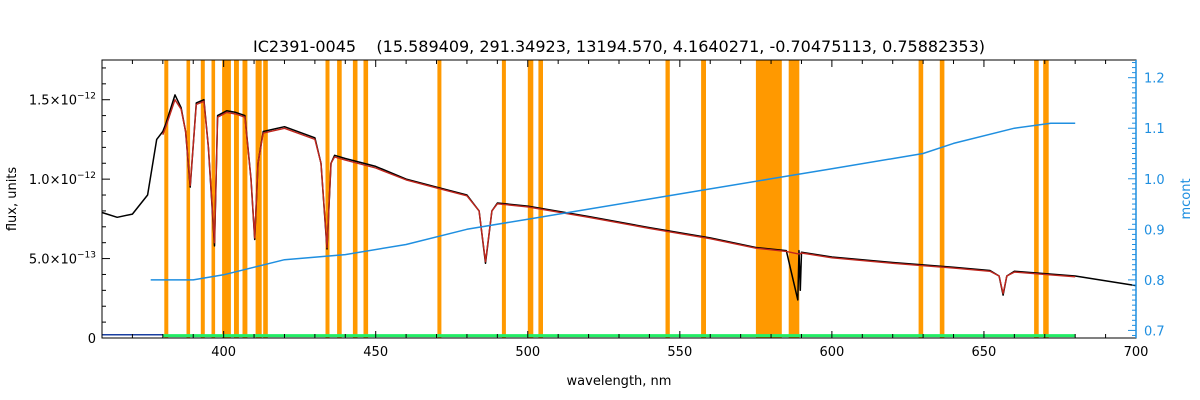 The image size is (1200, 400). What do you see at coordinates (1154, 230) in the screenshot?
I see `y2-tick-label: 0.9` at bounding box center [1154, 230].